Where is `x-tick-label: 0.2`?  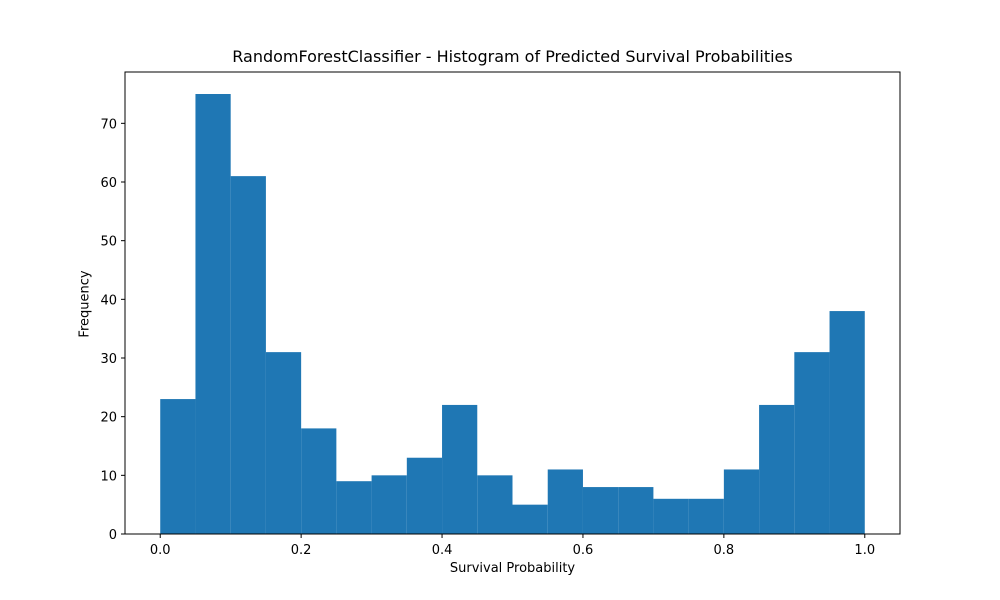
x-tick-label: 0.2 is located at coordinates (301, 550).